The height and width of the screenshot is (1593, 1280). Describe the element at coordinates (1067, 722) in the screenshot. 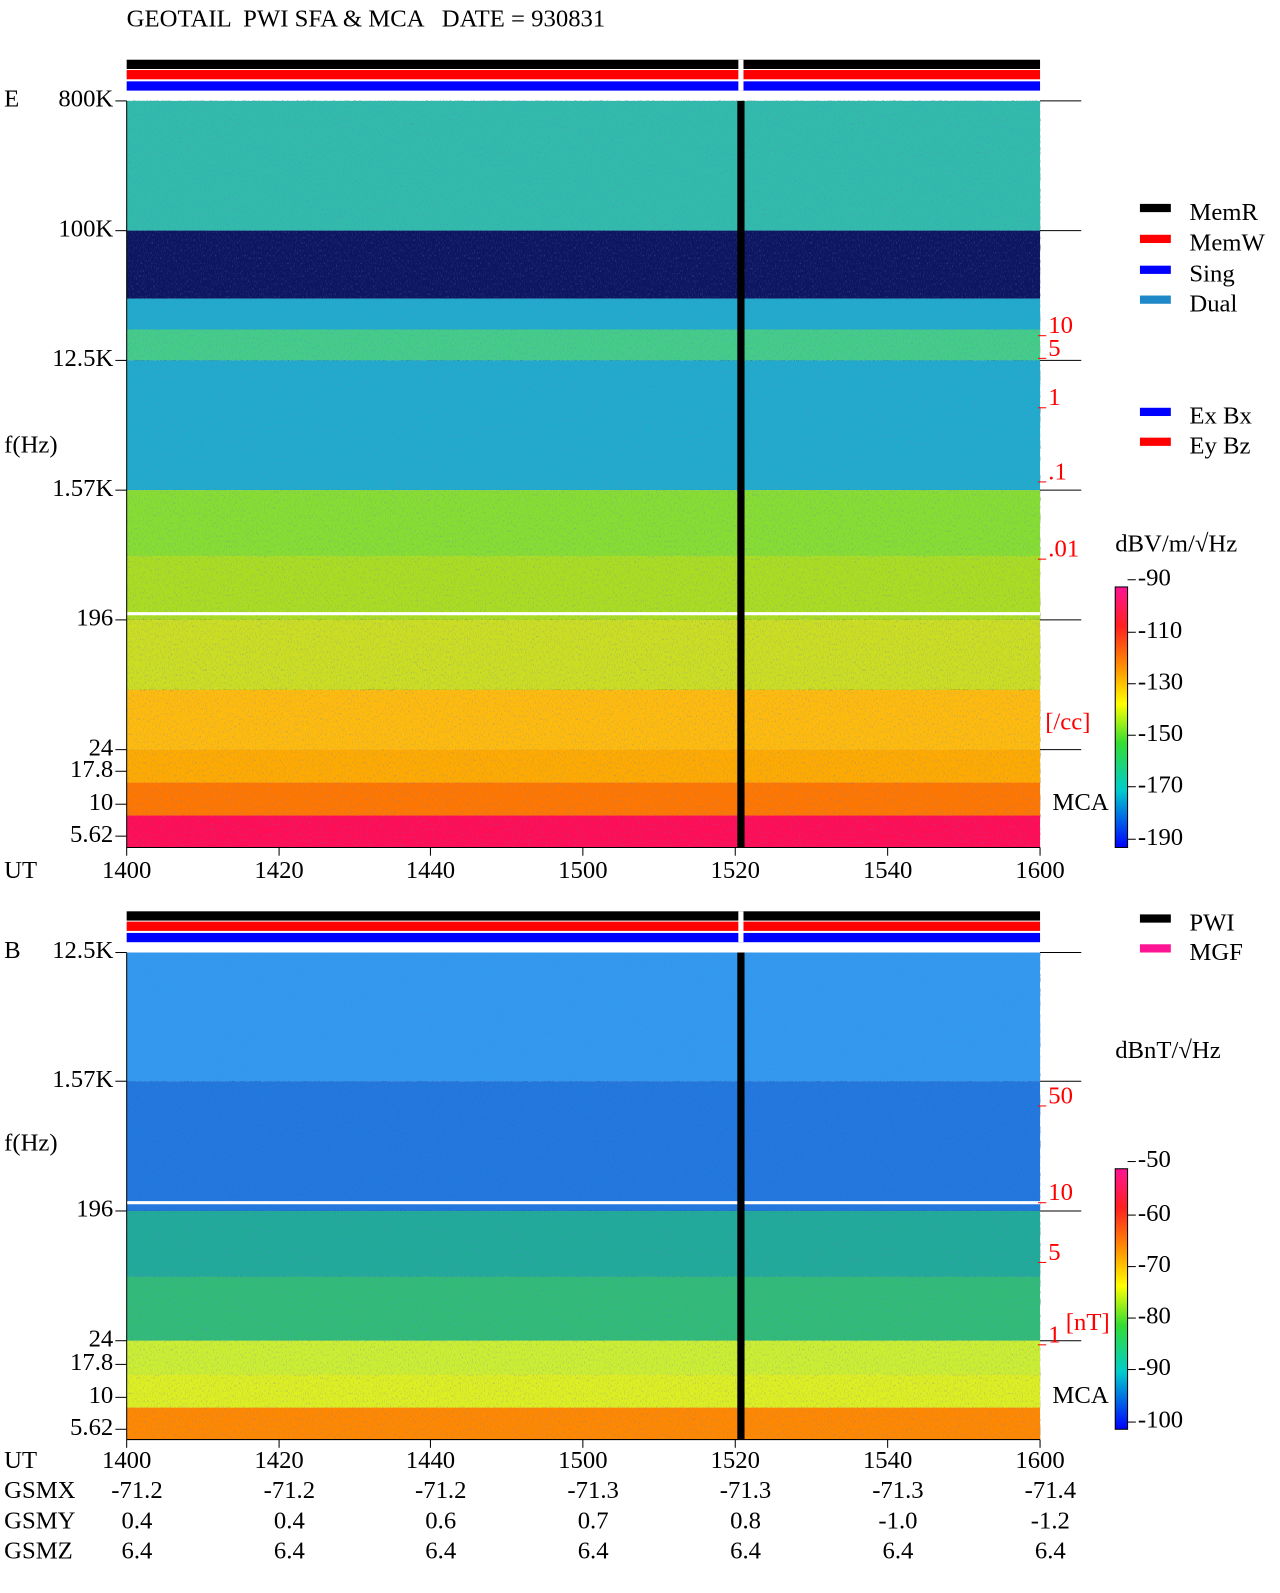

I see `right-unit: [/cc]` at that location.